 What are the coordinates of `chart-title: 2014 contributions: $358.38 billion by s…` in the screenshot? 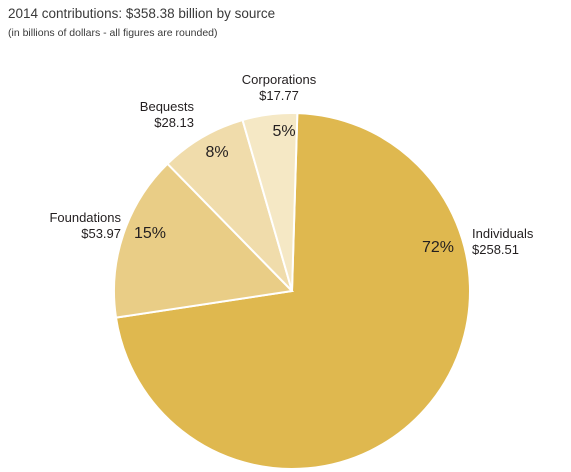 It's located at (142, 13).